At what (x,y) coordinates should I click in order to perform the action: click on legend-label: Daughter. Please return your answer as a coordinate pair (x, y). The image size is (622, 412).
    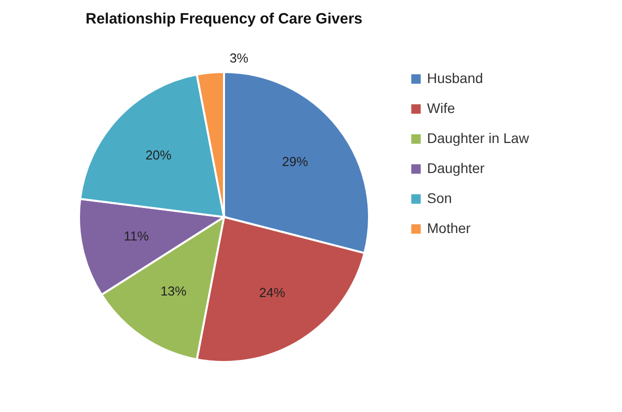
    Looking at the image, I should click on (456, 168).